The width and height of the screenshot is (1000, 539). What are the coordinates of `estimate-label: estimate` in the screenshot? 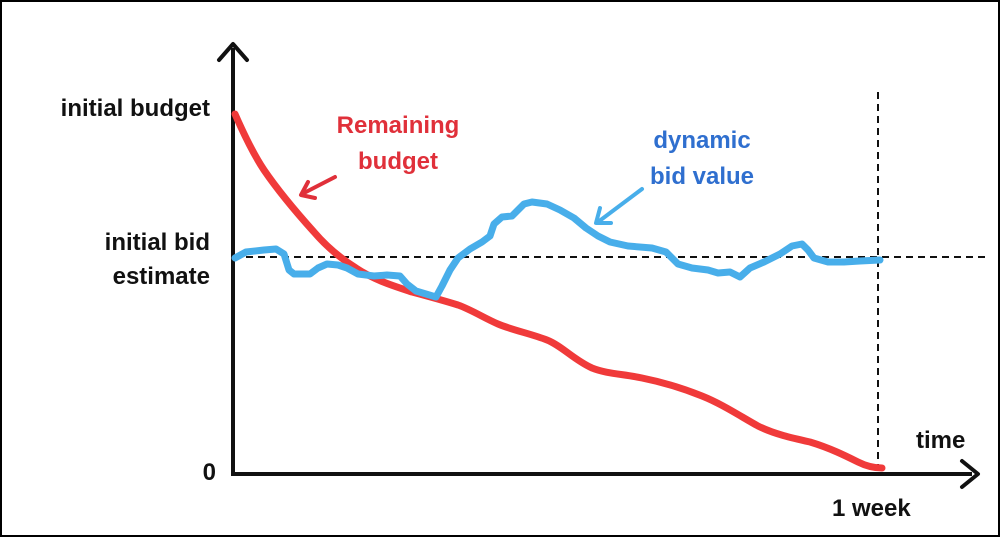 It's located at (161, 276).